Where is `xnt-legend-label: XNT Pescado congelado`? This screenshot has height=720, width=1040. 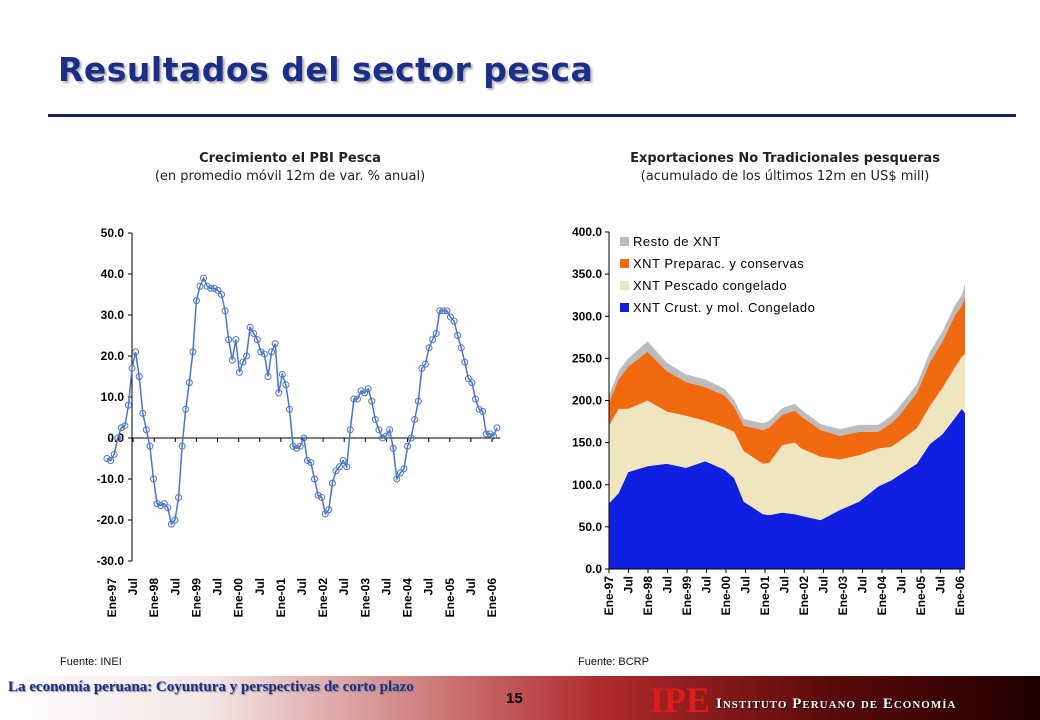 xnt-legend-label: XNT Pescado congelado is located at coordinates (710, 285).